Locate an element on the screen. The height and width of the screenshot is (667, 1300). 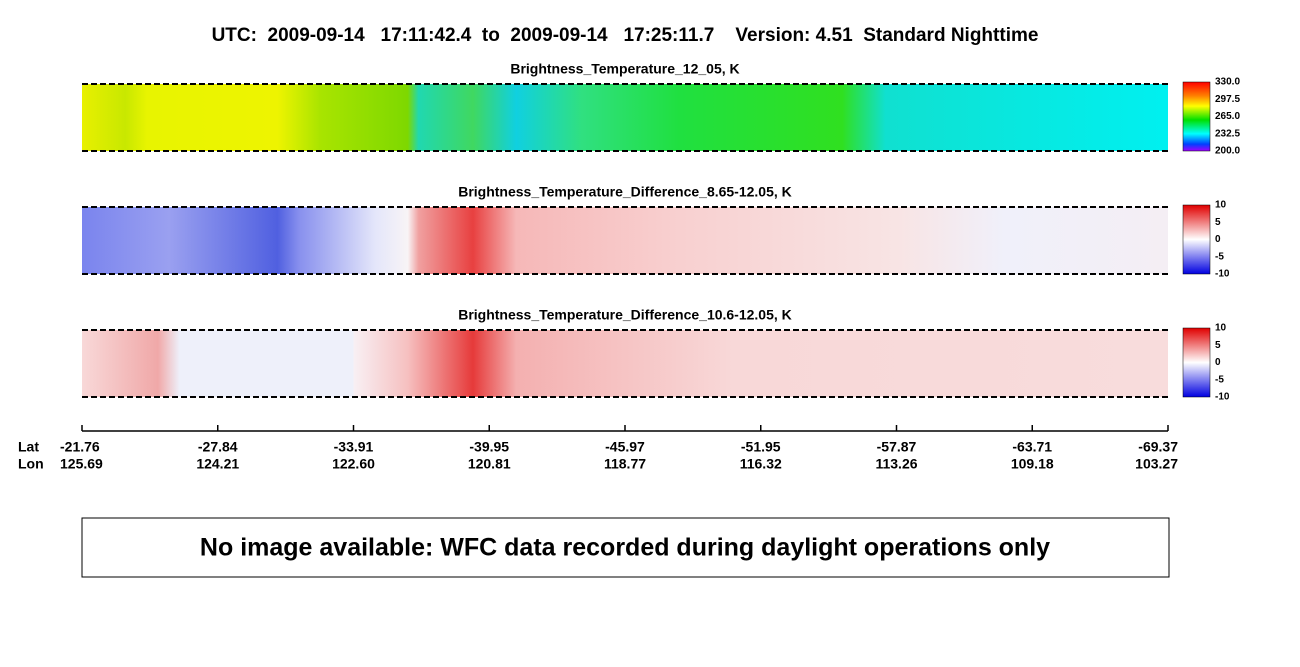
message-box is located at coordinates (625, 547).